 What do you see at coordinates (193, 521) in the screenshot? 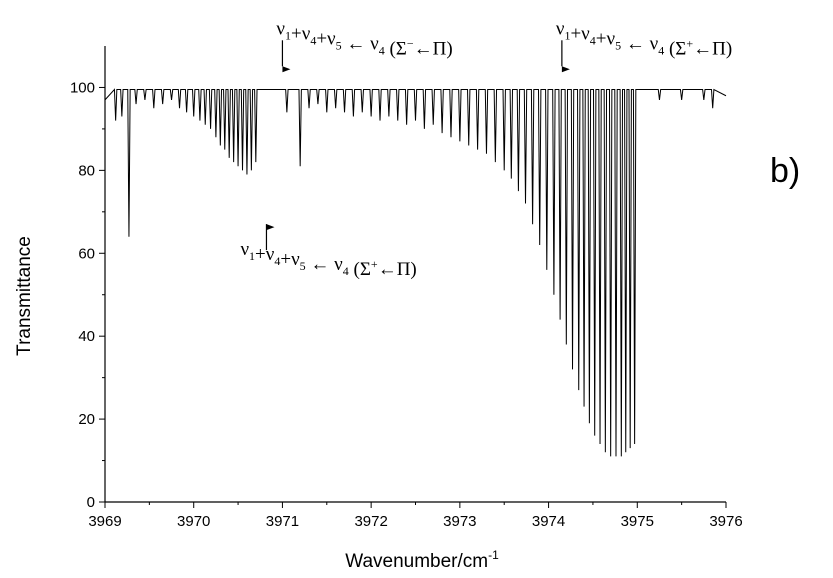
I see `x-tick-label: 3970` at bounding box center [193, 521].